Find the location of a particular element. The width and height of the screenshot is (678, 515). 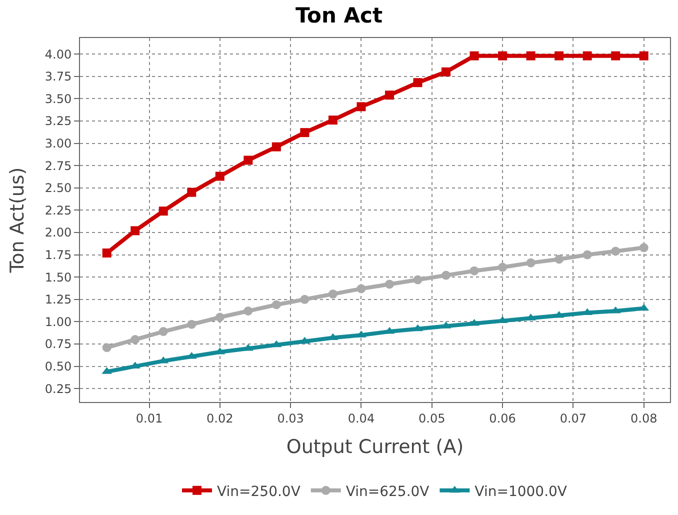

x-tick-label: 0.01 is located at coordinates (149, 418).